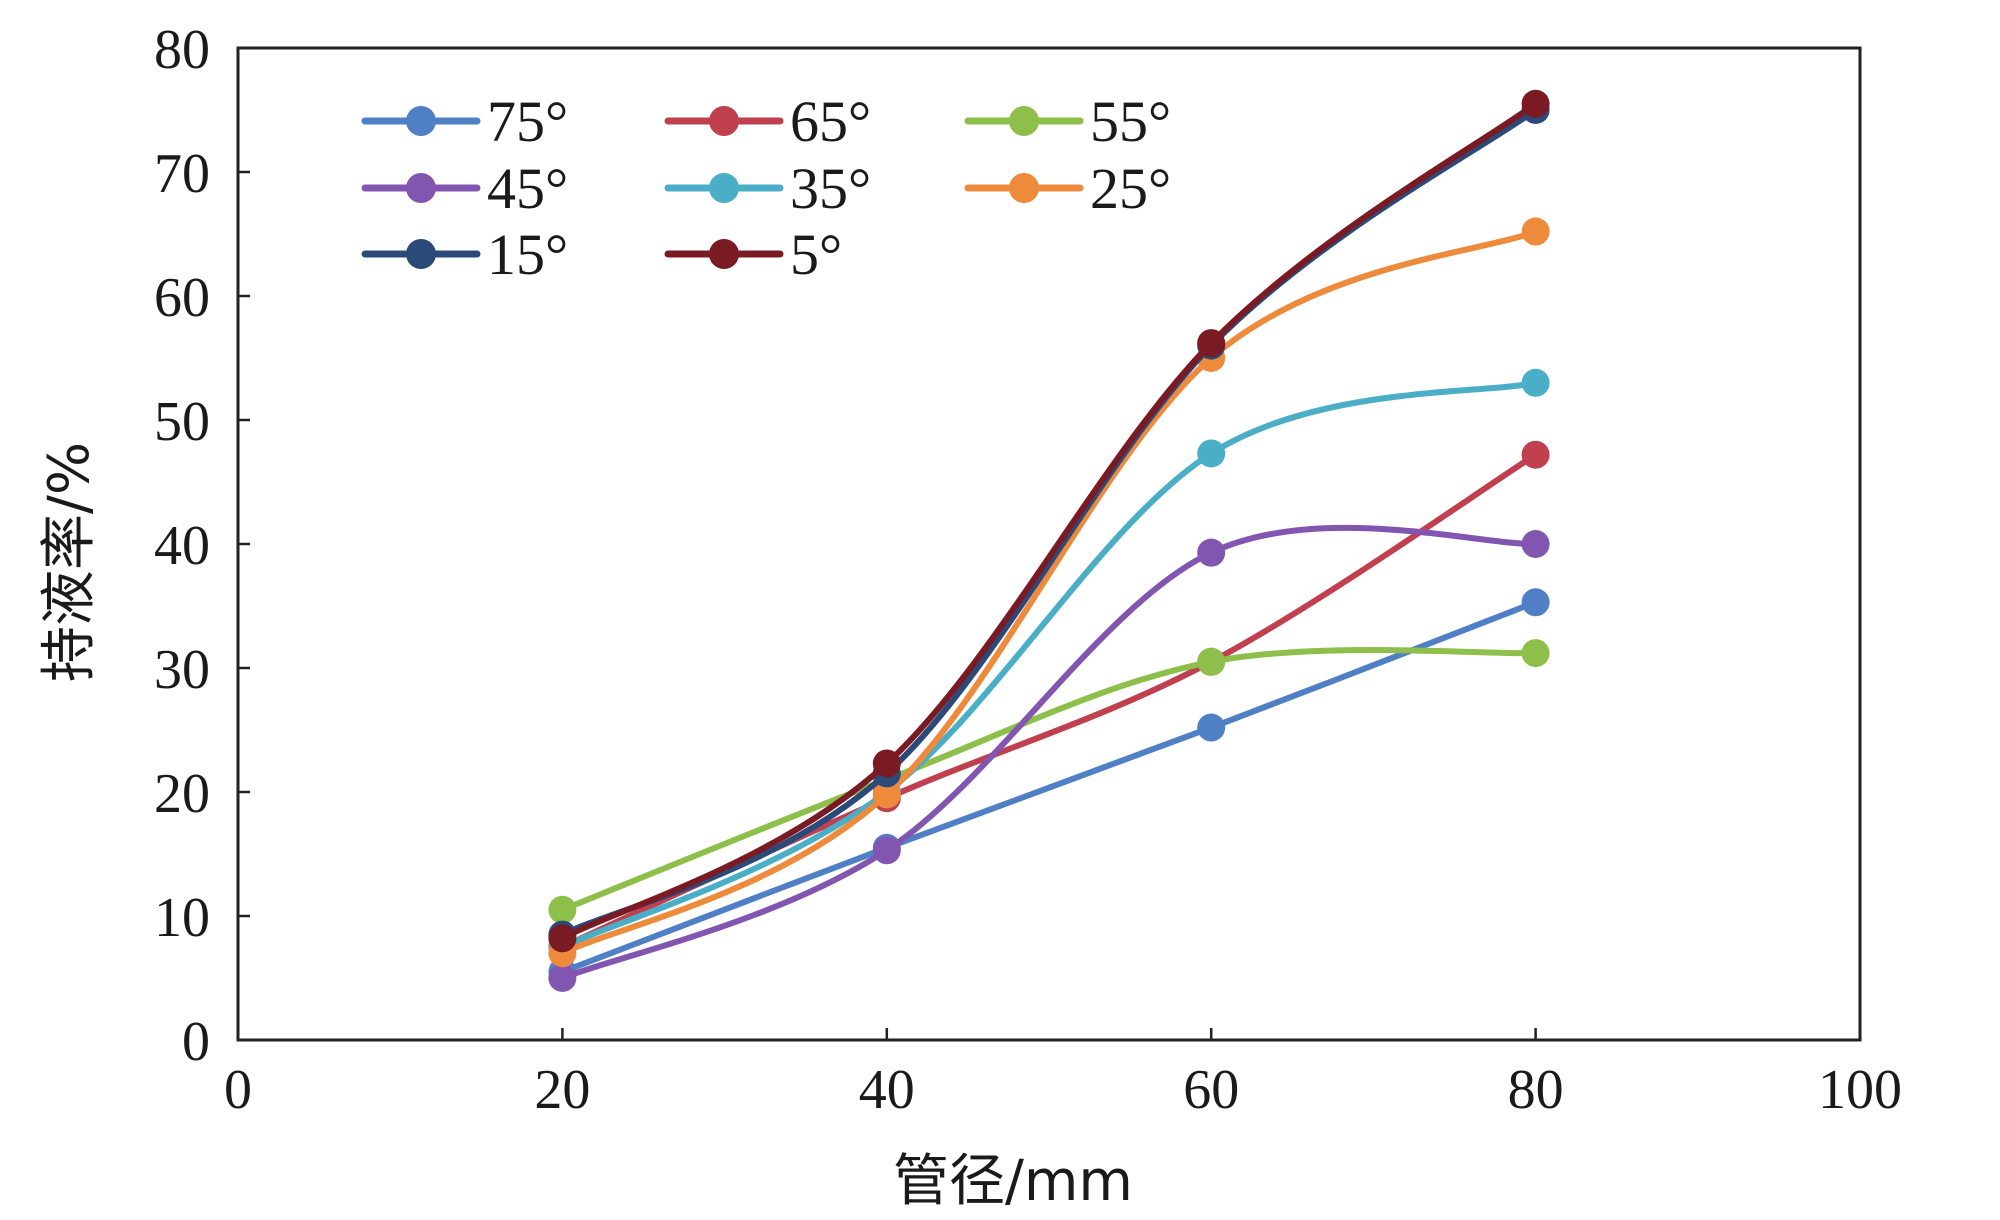 The image size is (2000, 1220). What do you see at coordinates (182, 174) in the screenshot?
I see `y-tick-label: 70` at bounding box center [182, 174].